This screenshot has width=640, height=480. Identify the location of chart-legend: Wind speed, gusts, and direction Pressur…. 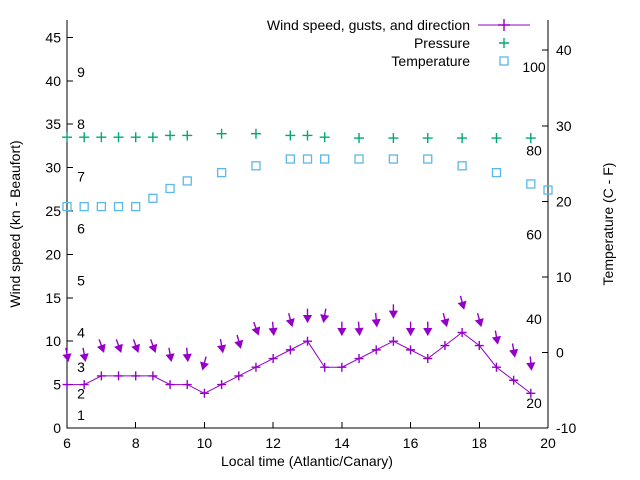
(398, 43).